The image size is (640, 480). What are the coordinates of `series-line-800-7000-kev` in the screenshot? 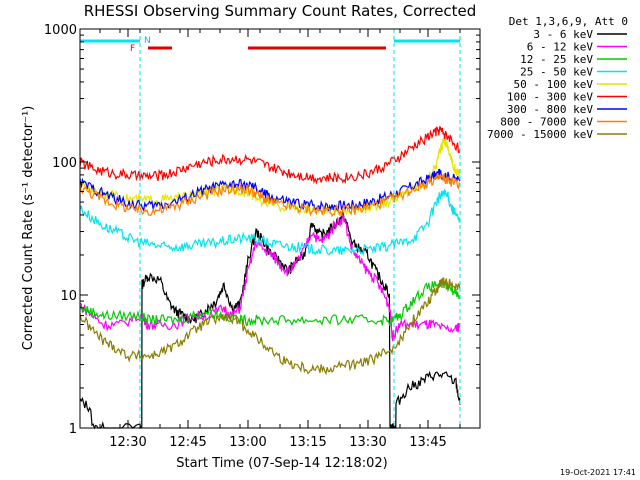 It's located at (270, 195).